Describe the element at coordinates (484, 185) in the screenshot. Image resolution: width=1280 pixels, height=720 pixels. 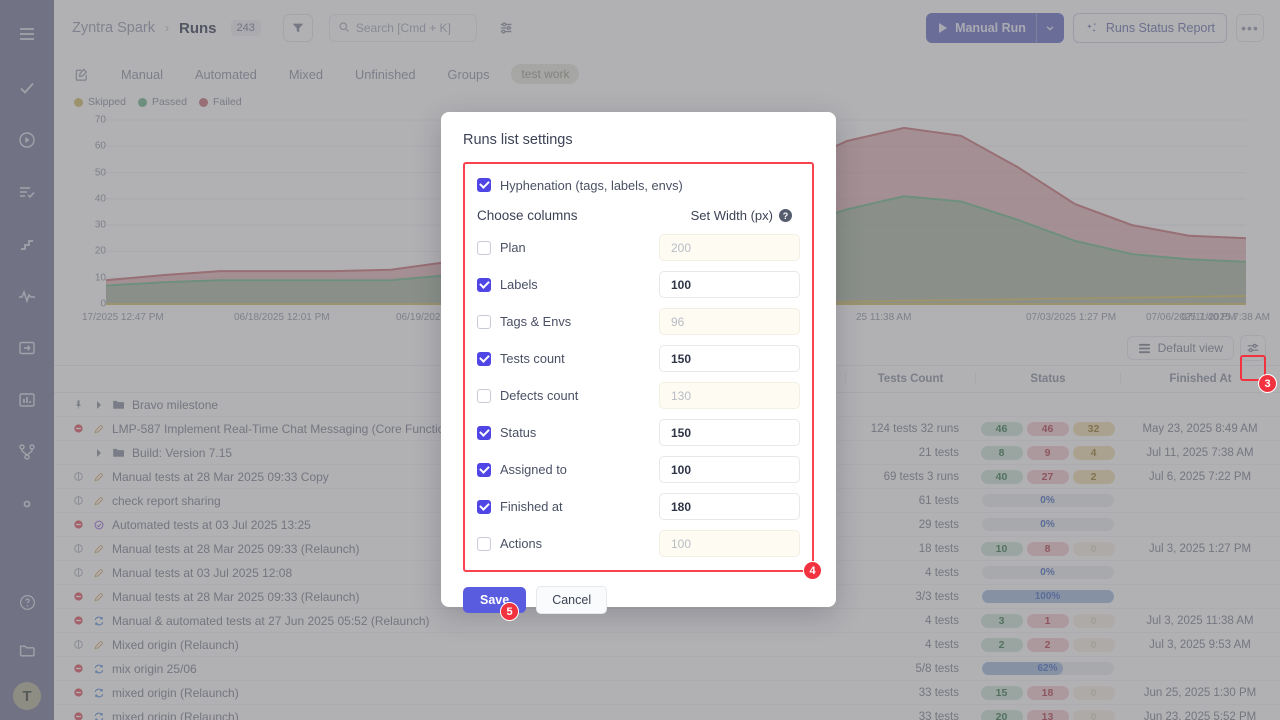
I see `hyphenation-checkbox` at that location.